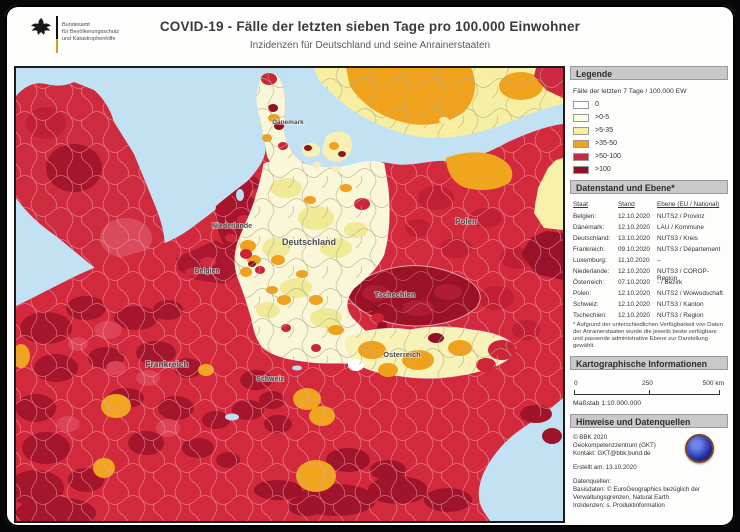 This screenshot has height=532, width=740. I want to click on cell: - / Bezirk, so click(670, 282).